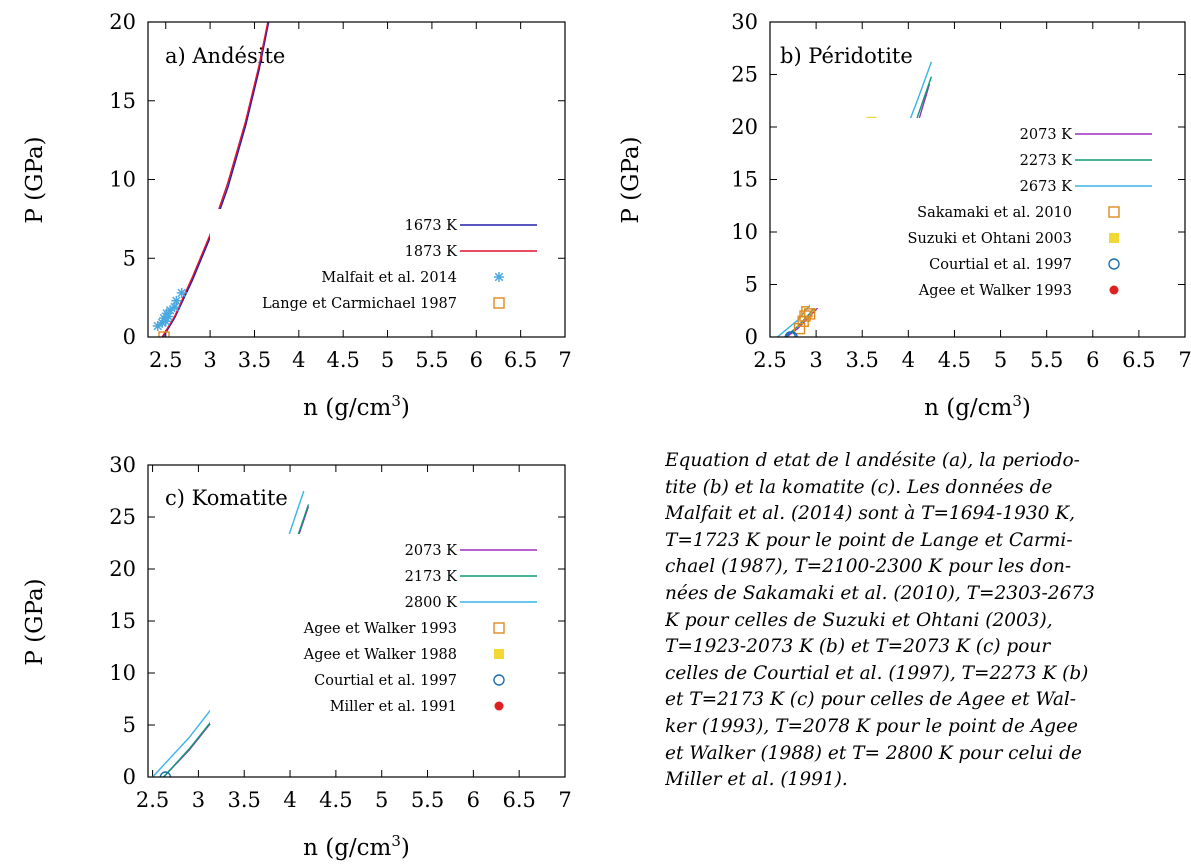 Image resolution: width=1191 pixels, height=867 pixels. Describe the element at coordinates (432, 226) in the screenshot. I see `legend-label: 1673 K` at that location.